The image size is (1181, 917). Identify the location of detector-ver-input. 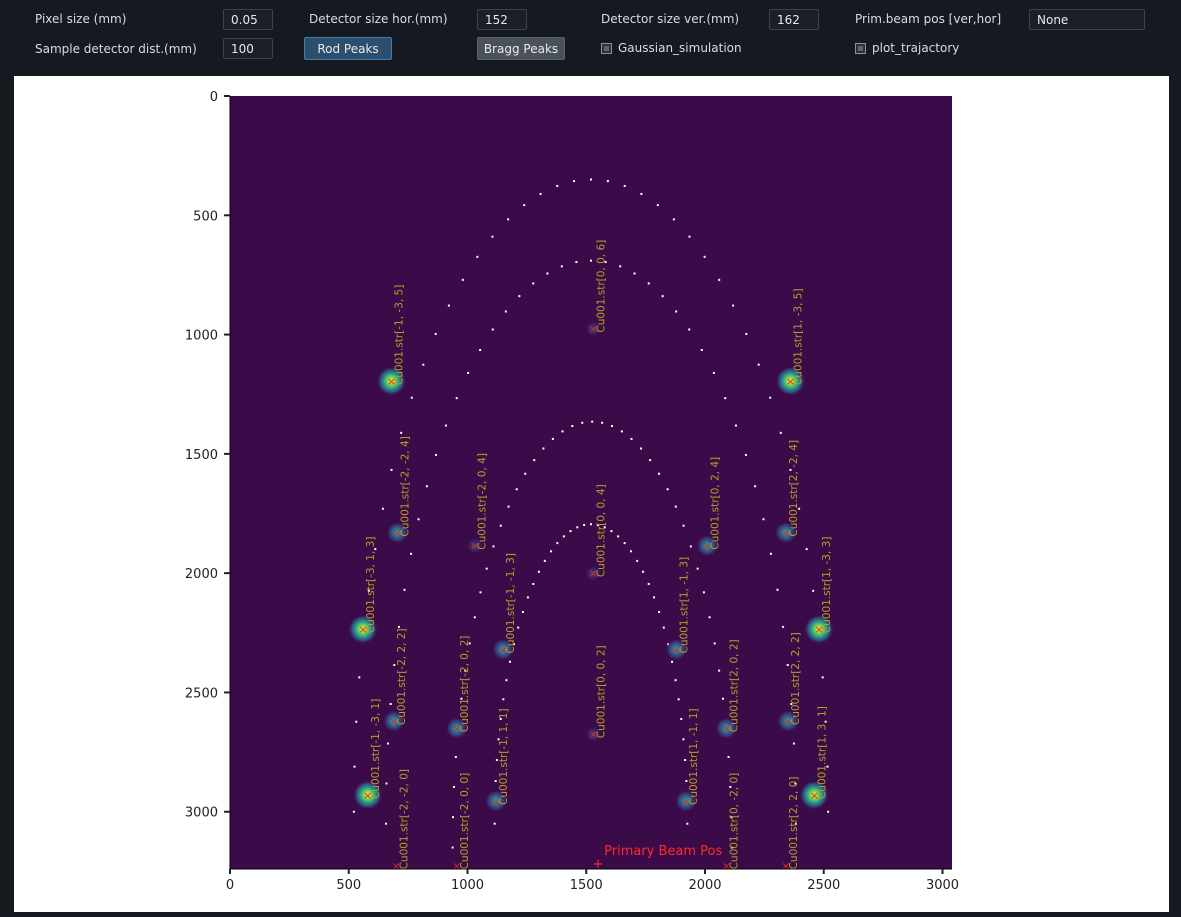
(794, 19).